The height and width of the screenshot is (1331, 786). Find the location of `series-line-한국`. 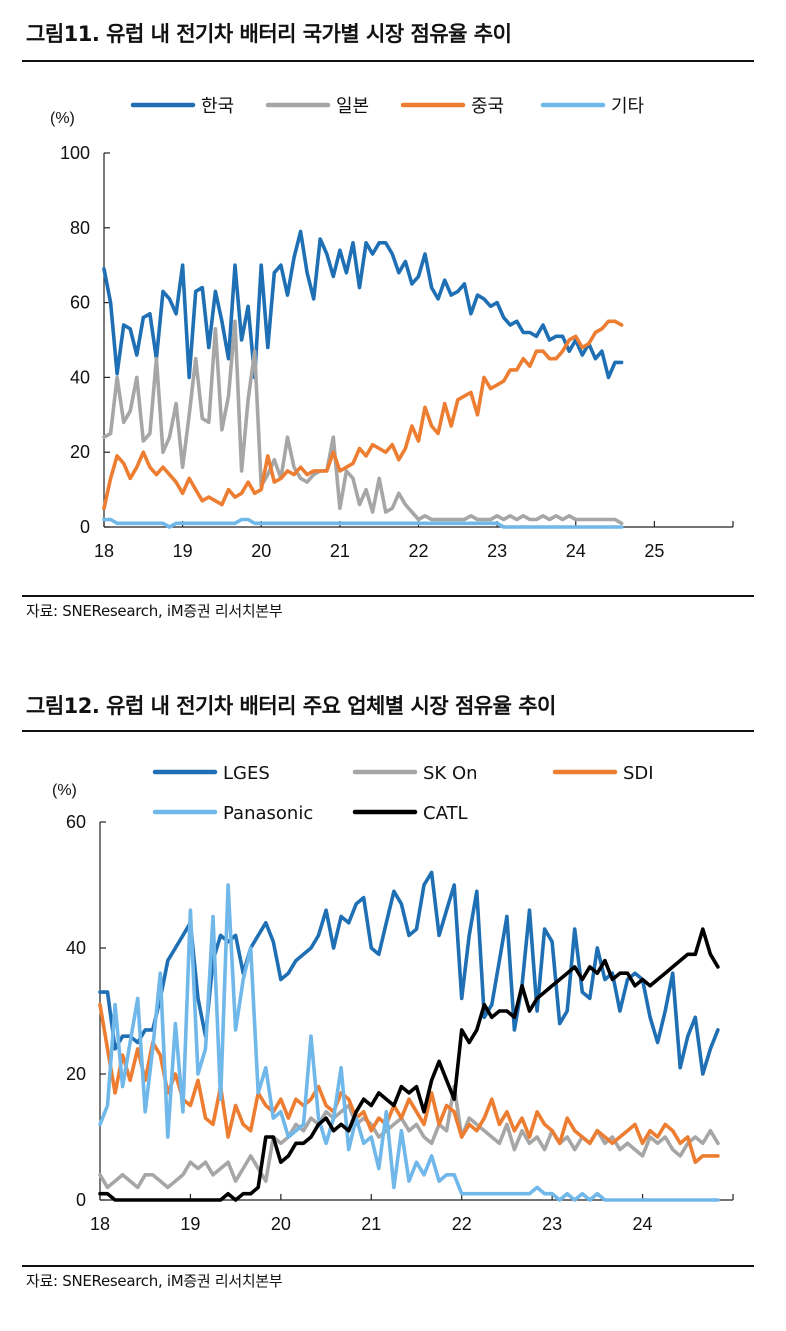

series-line-한국 is located at coordinates (363, 304).